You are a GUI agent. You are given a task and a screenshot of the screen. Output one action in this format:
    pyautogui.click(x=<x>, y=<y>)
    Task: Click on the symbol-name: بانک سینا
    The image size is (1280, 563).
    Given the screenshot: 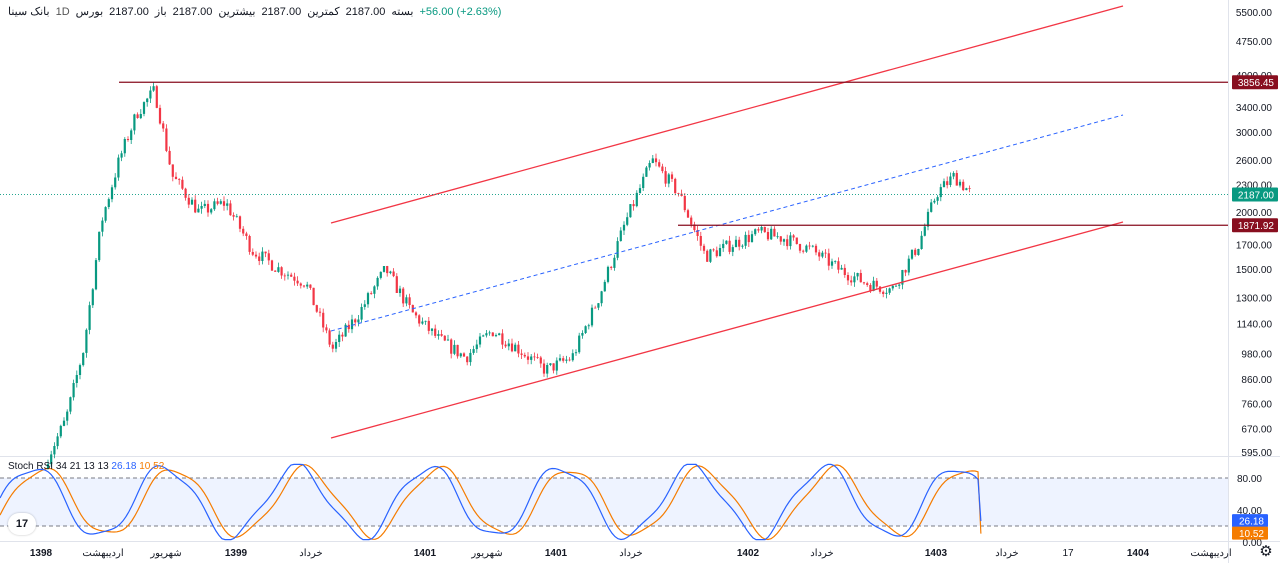 What is the action you would take?
    pyautogui.click(x=29, y=12)
    